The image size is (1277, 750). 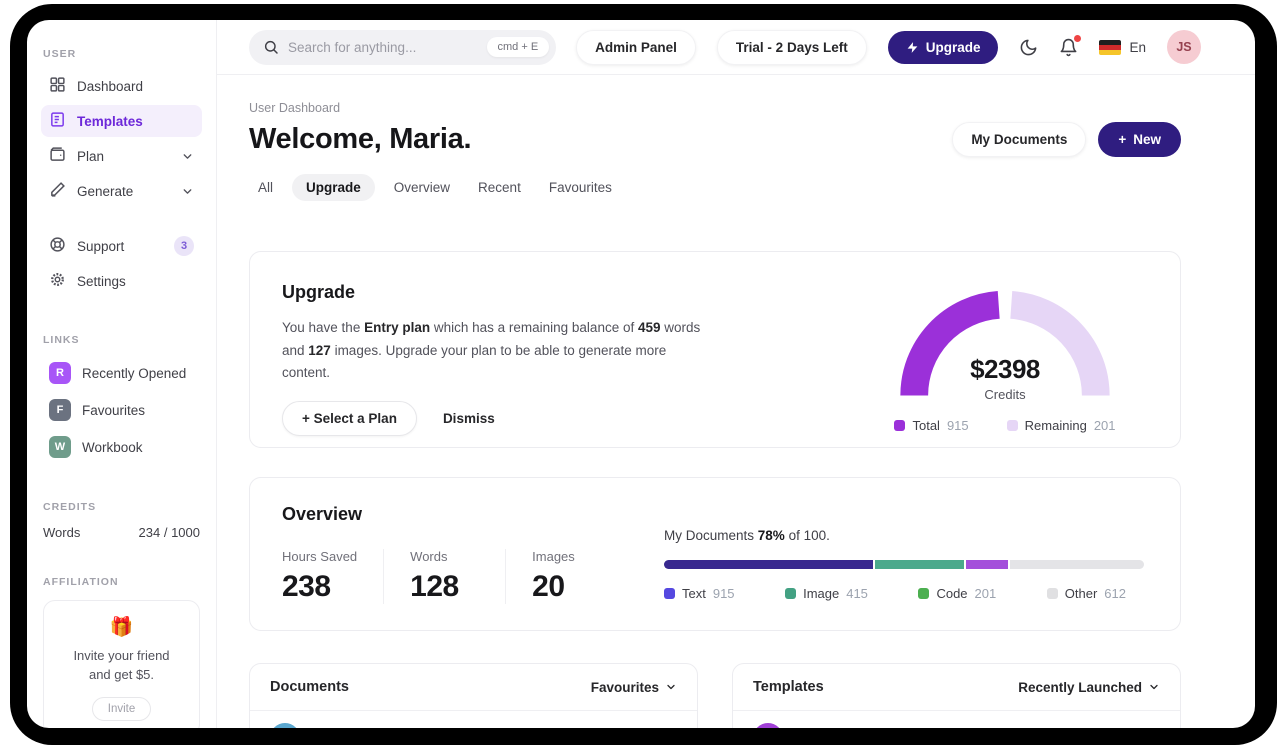 I want to click on invite-button: Invite, so click(x=121, y=708).